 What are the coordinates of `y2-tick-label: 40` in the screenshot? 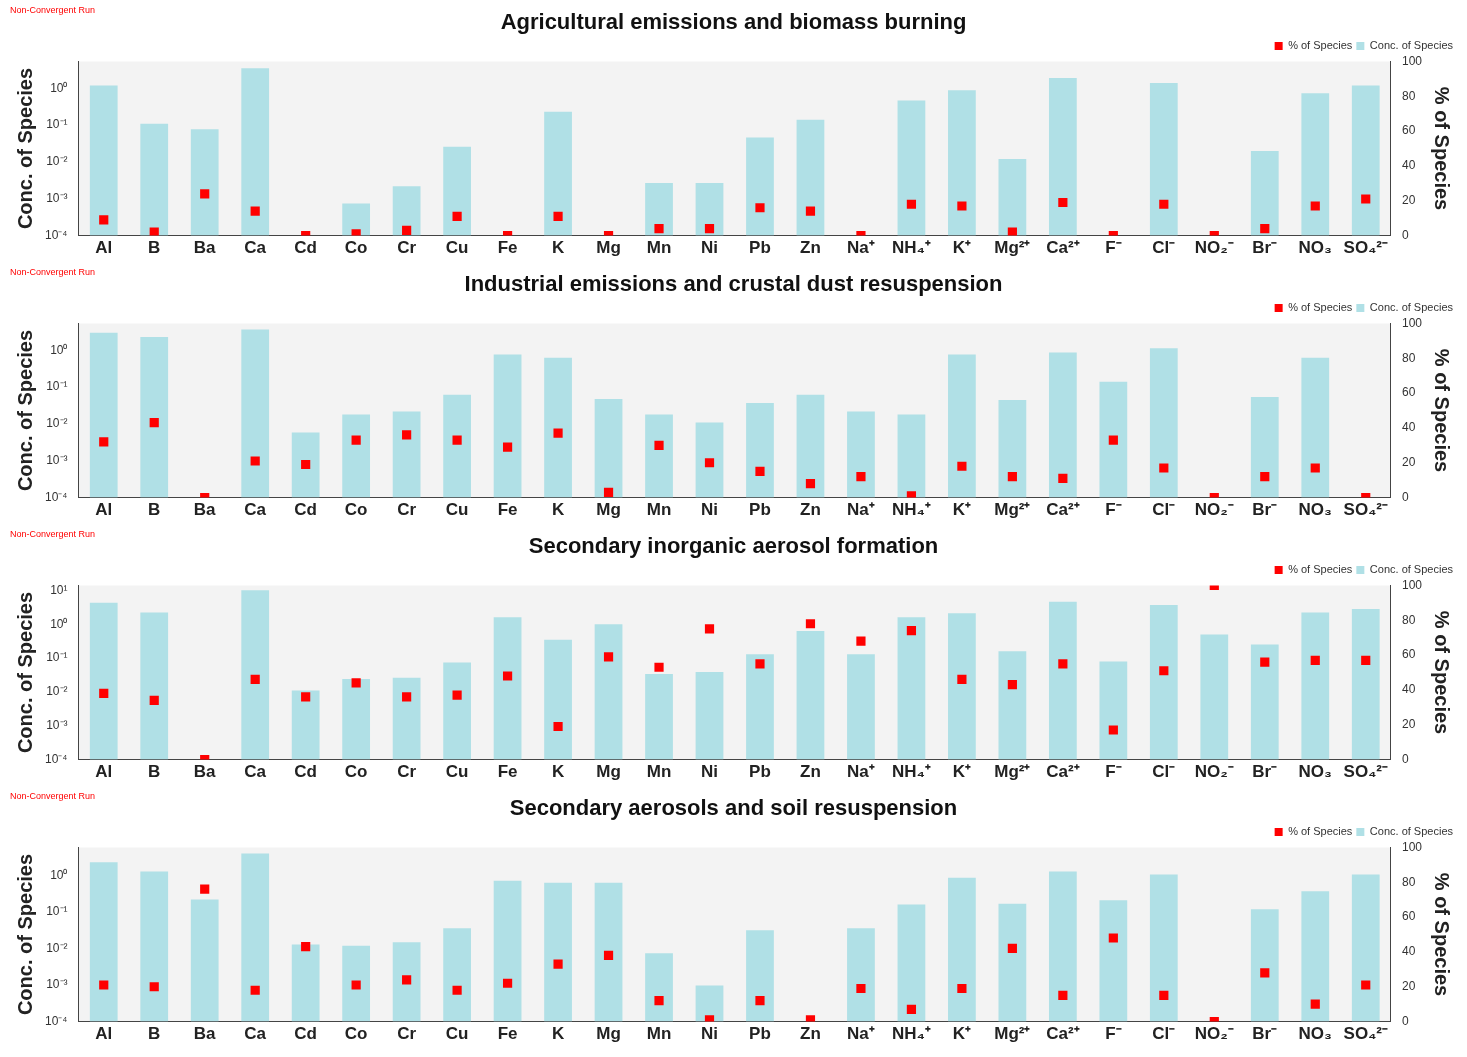 It's located at (1408, 689).